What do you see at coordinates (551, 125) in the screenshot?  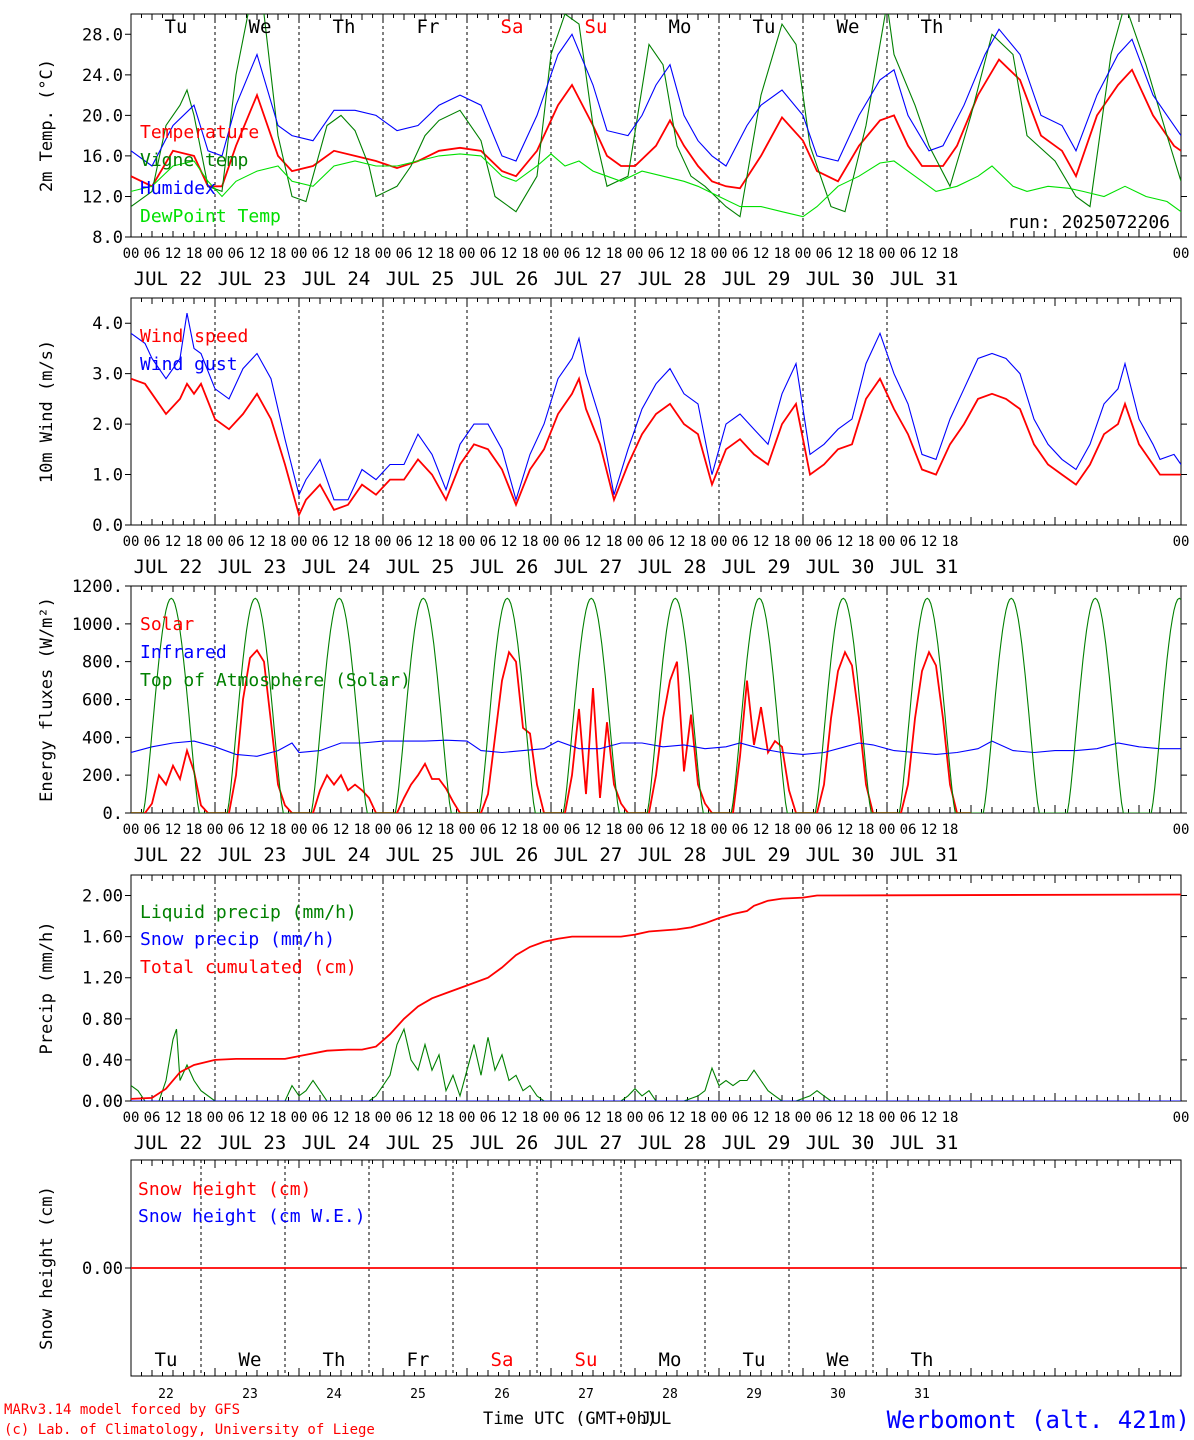 I see `day-separators` at bounding box center [551, 125].